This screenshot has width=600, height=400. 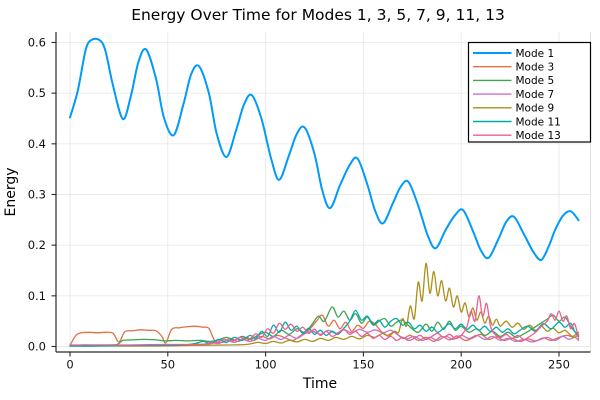 What do you see at coordinates (266, 365) in the screenshot?
I see `x-tick-label: 100` at bounding box center [266, 365].